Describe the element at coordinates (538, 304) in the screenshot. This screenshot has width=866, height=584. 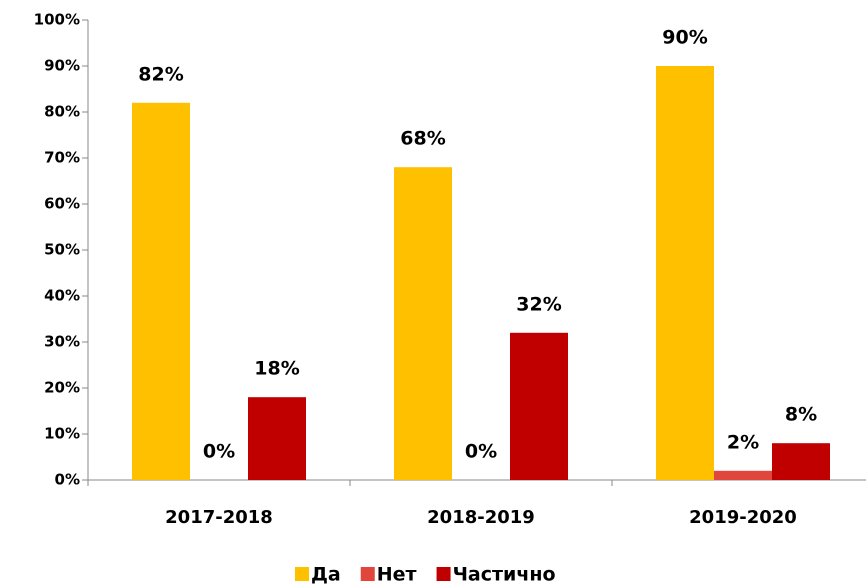
I see `value-label: 32%` at that location.